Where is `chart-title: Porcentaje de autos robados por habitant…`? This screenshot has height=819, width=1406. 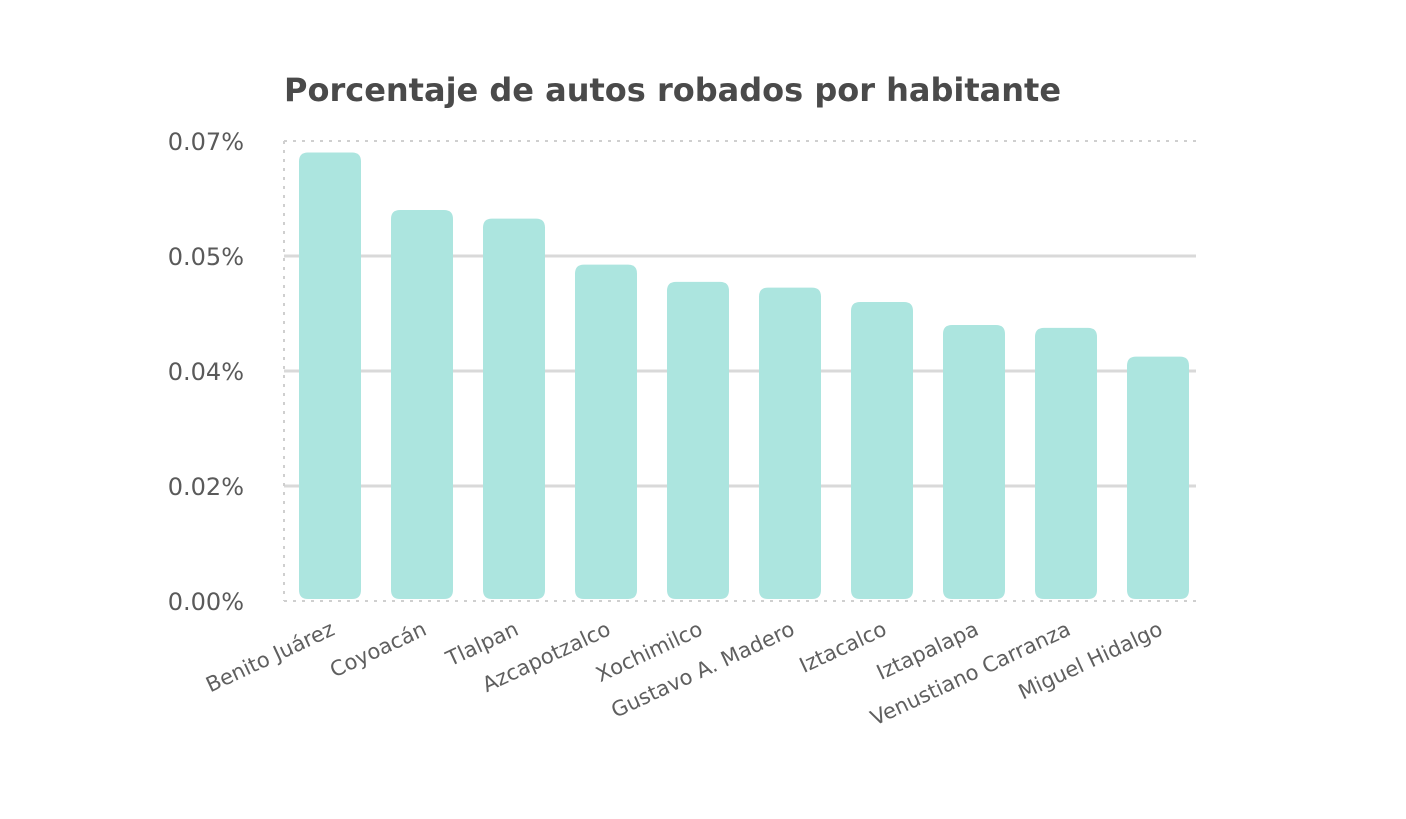 chart-title: Porcentaje de autos robados por habitant… is located at coordinates (672, 90).